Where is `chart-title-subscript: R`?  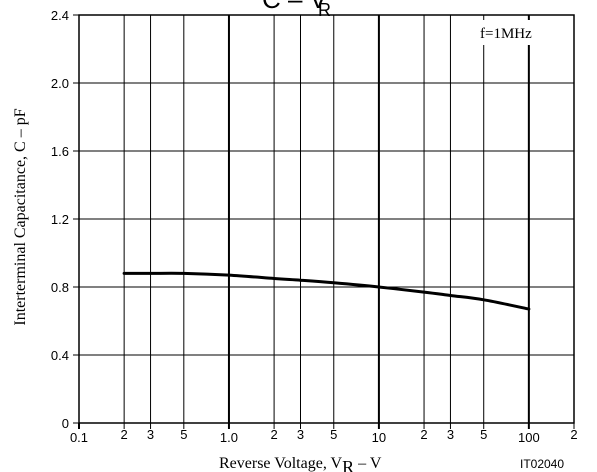
chart-title-subscript: R is located at coordinates (324, 10).